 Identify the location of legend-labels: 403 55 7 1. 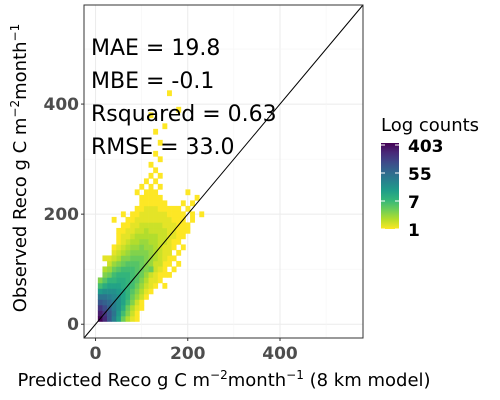
(412, 189).